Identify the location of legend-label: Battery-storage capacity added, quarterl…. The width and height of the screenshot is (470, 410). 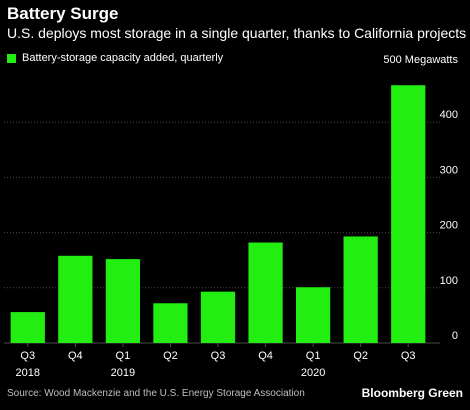
(123, 58).